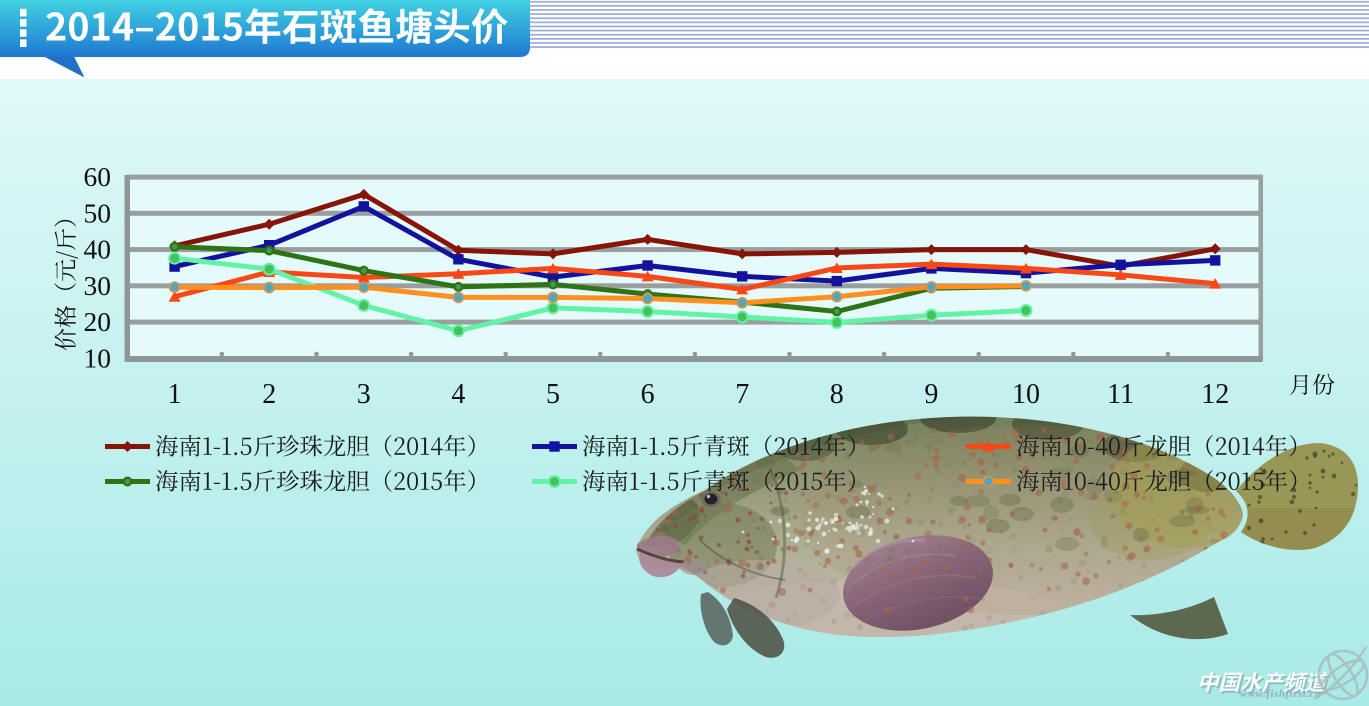 Image resolution: width=1369 pixels, height=706 pixels. What do you see at coordinates (364, 394) in the screenshot?
I see `svg-text: 3` at bounding box center [364, 394].